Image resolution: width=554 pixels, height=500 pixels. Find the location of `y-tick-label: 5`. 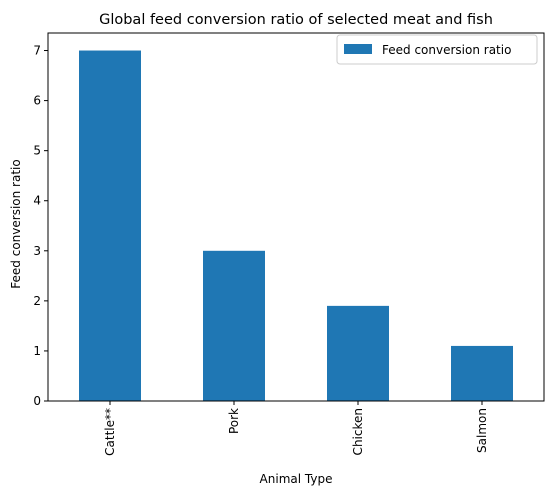

y-tick-label: 5 is located at coordinates (37, 151).